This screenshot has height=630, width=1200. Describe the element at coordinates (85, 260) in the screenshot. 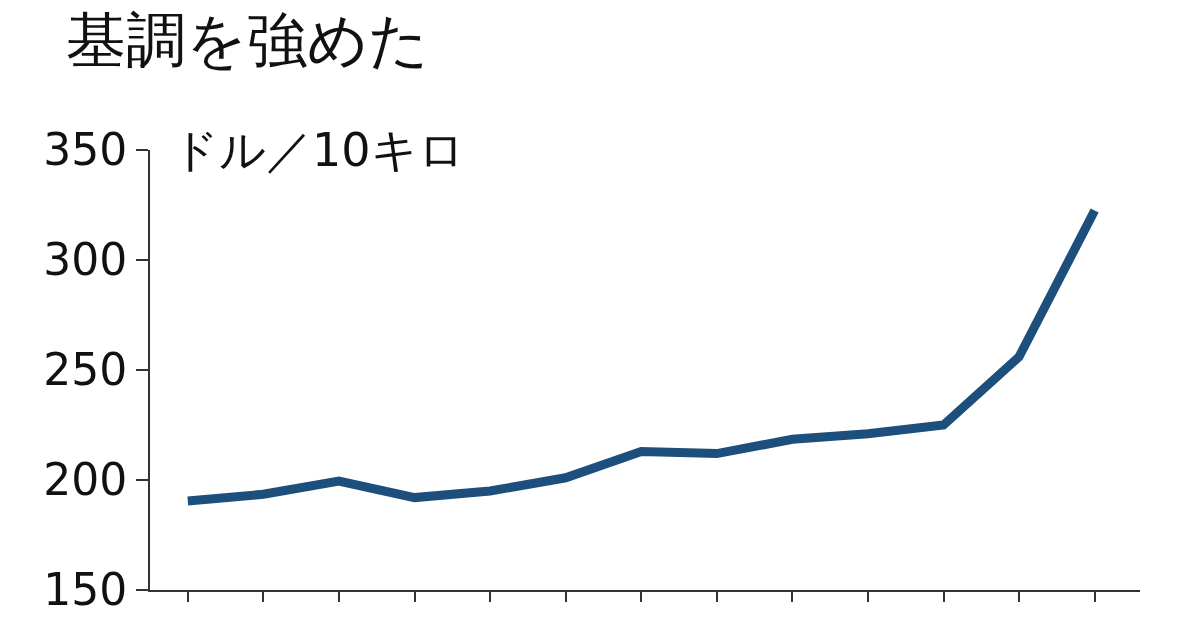

I see `y-tick-label: 300` at that location.